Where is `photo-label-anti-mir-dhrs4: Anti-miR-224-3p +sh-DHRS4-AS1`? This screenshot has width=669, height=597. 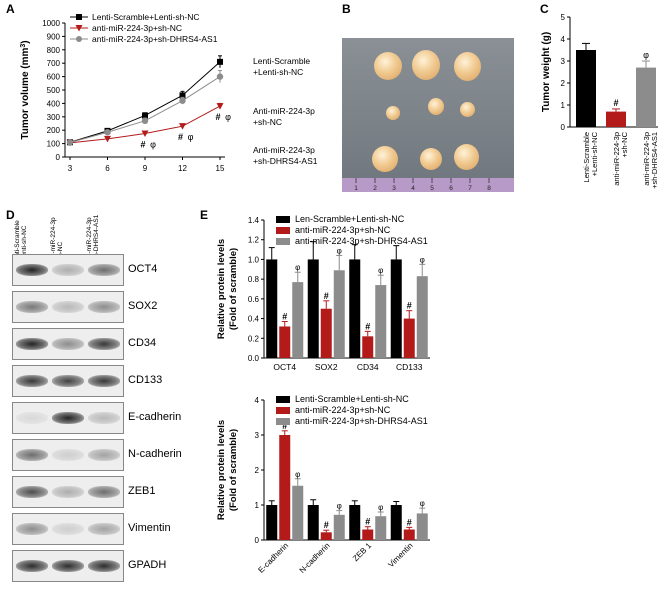 photo-label-anti-mir-dhrs4: Anti-miR-224-3p +sh-DHRS4-AS1 is located at coordinates (285, 155).